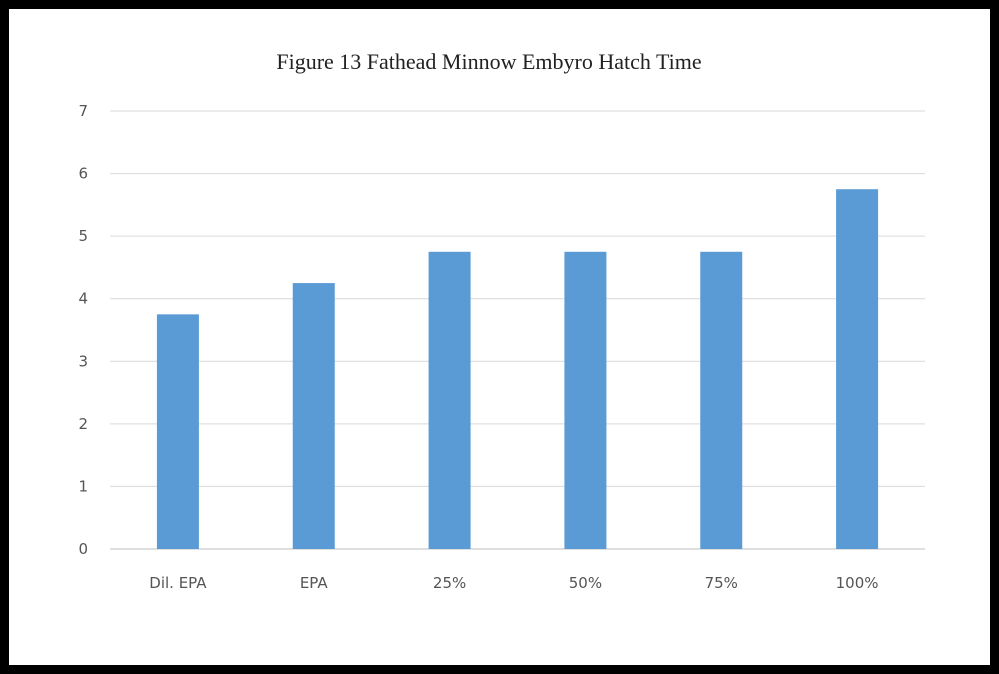  What do you see at coordinates (314, 583) in the screenshot?
I see `x-tick-label: EPA` at bounding box center [314, 583].